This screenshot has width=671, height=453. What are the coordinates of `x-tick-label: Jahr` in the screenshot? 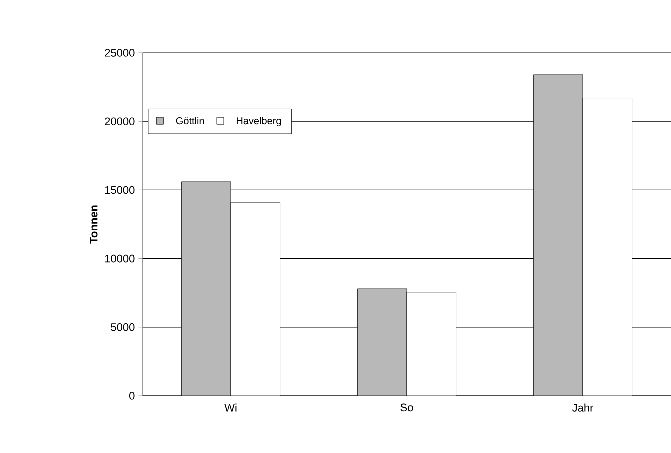 It's located at (583, 408).